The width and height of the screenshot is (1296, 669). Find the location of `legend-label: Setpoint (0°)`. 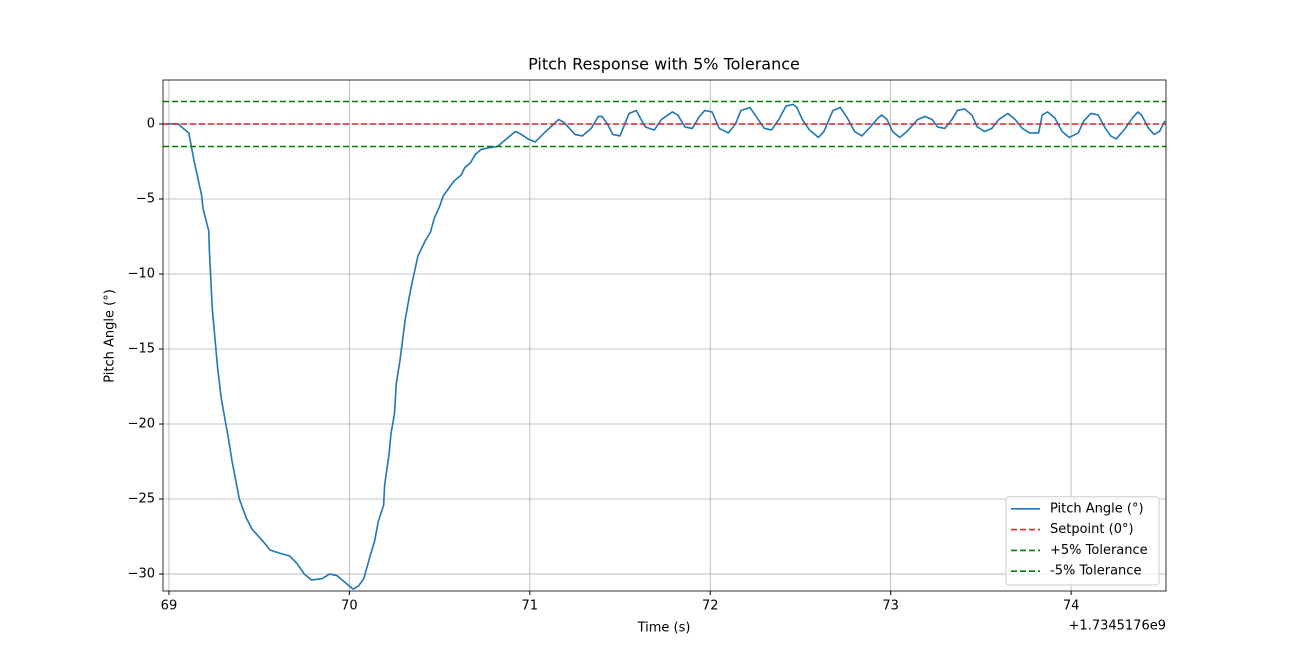

legend-label: Setpoint (0°) is located at coordinates (1092, 529).